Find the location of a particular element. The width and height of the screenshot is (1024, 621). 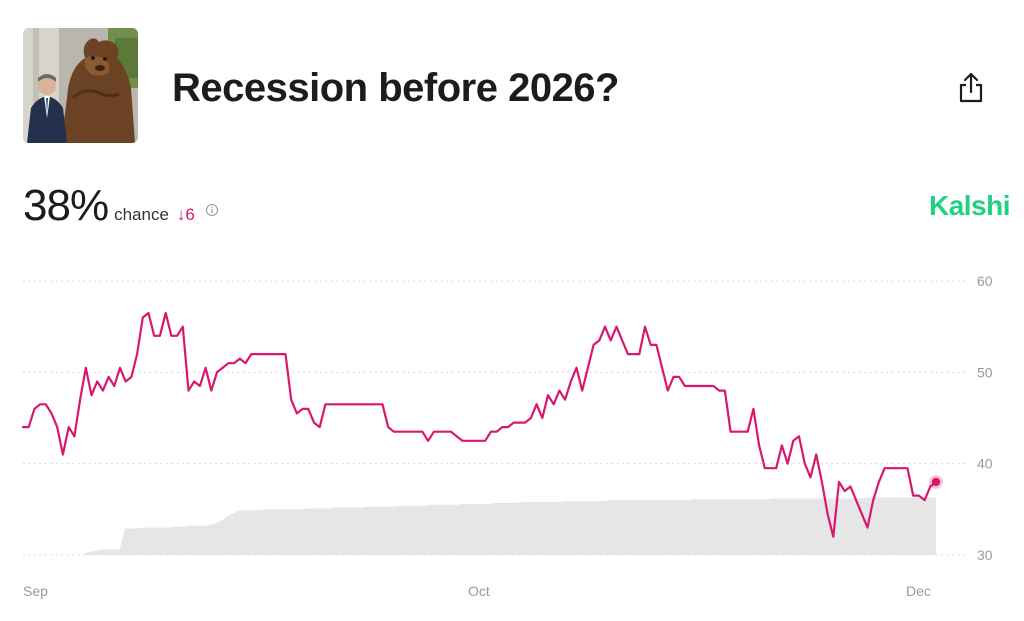

x-tick-label: Dec is located at coordinates (918, 591).